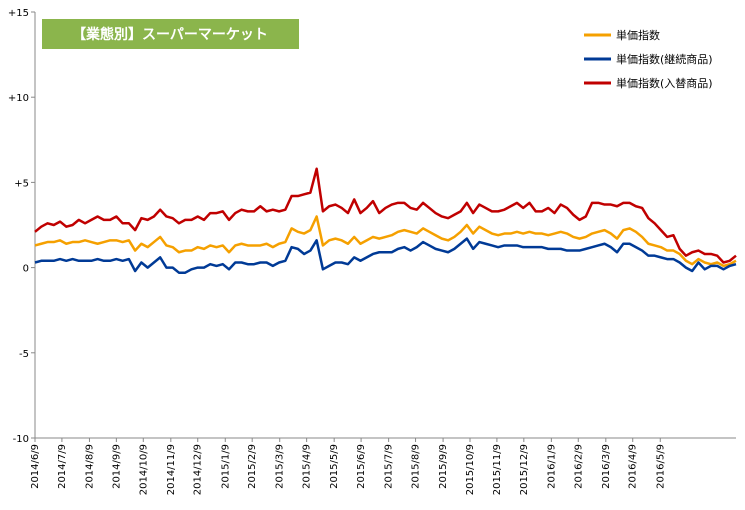 This screenshot has width=745, height=510. What do you see at coordinates (18, 13) in the screenshot?
I see `y-tick-label: +15` at bounding box center [18, 13].